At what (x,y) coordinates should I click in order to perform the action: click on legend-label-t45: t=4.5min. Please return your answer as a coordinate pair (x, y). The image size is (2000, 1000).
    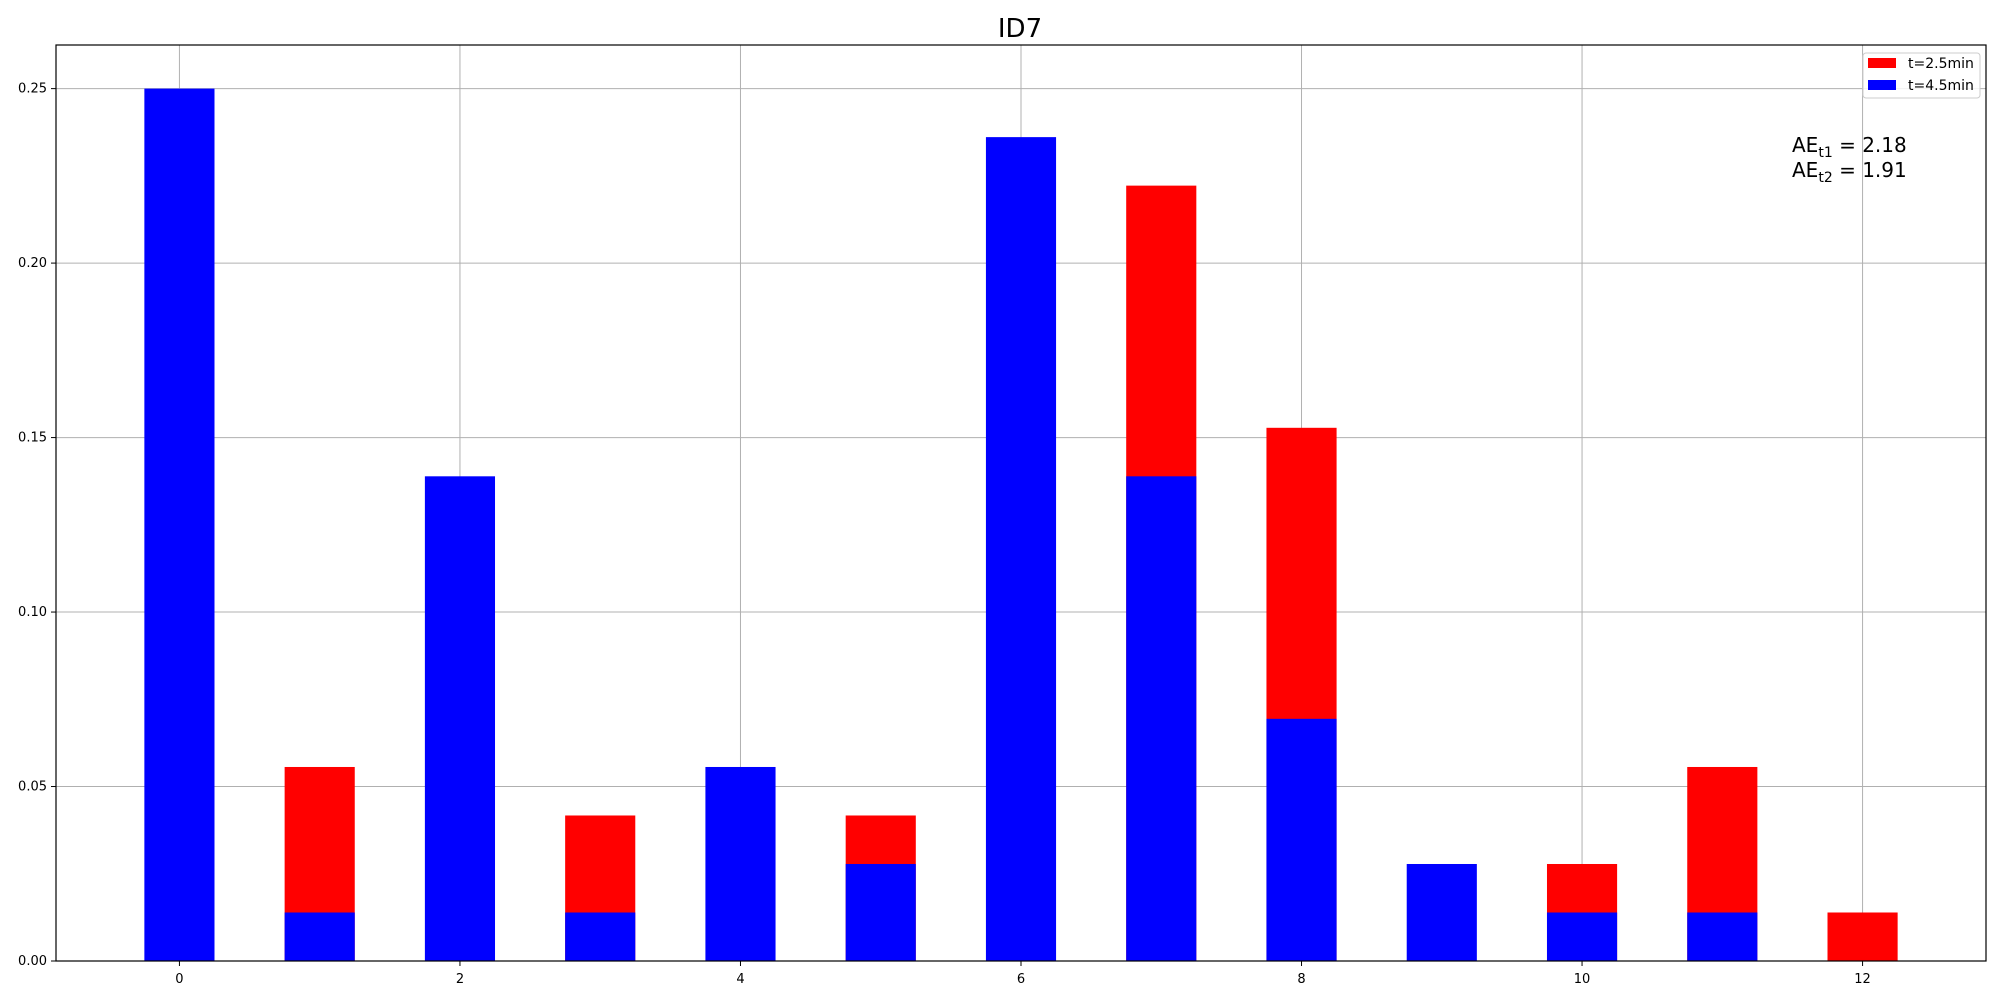
    Looking at the image, I should click on (1941, 86).